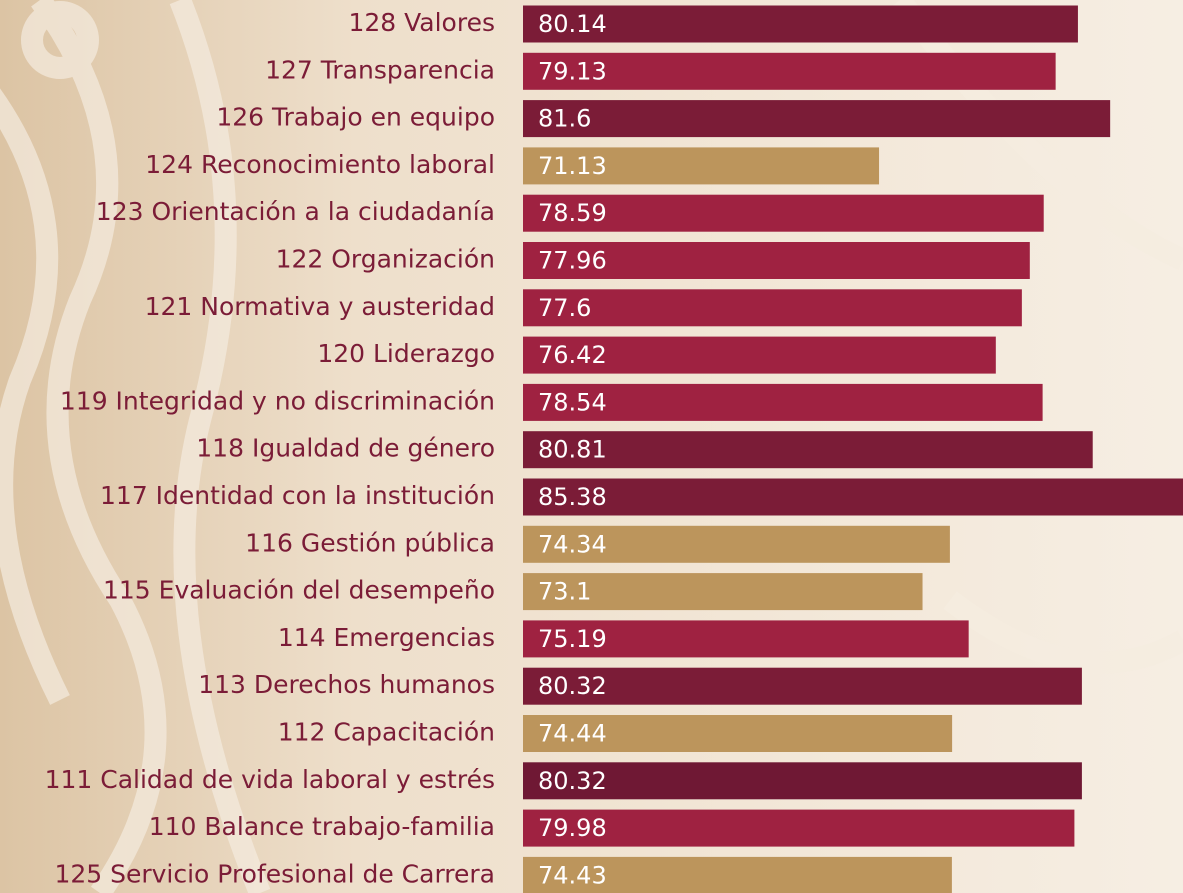 This screenshot has width=1183, height=893. Describe the element at coordinates (572, 544) in the screenshot. I see `value-label: 74.34` at that location.